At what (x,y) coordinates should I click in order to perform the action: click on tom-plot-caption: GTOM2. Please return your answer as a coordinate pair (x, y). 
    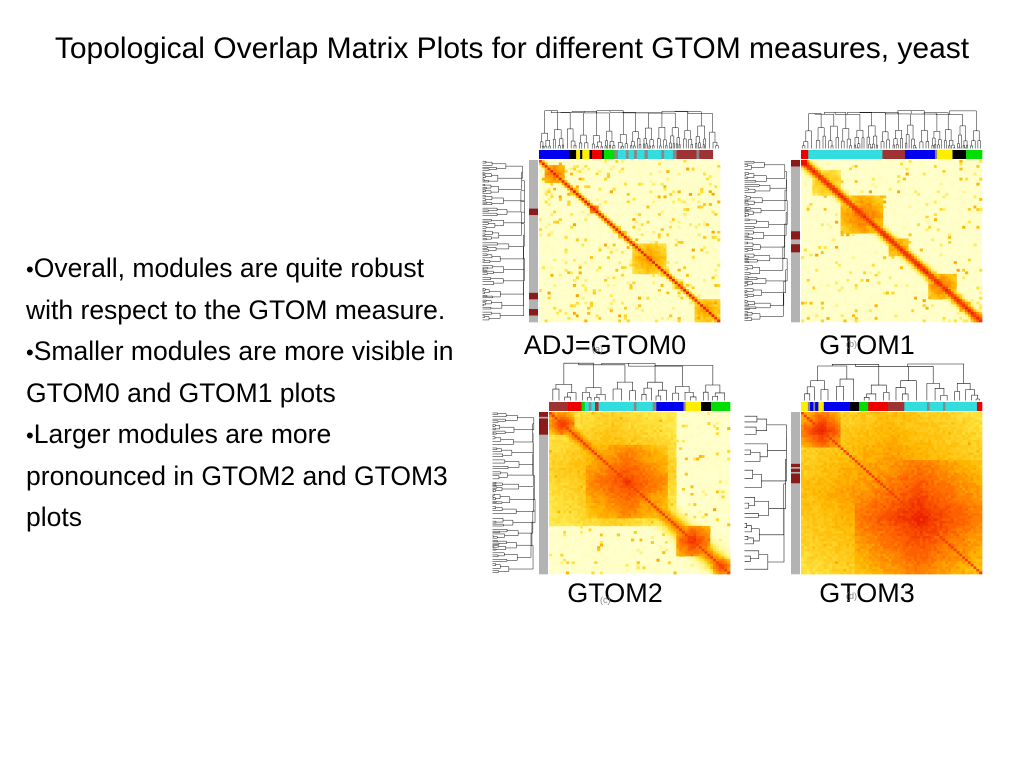
    Looking at the image, I should click on (615, 593).